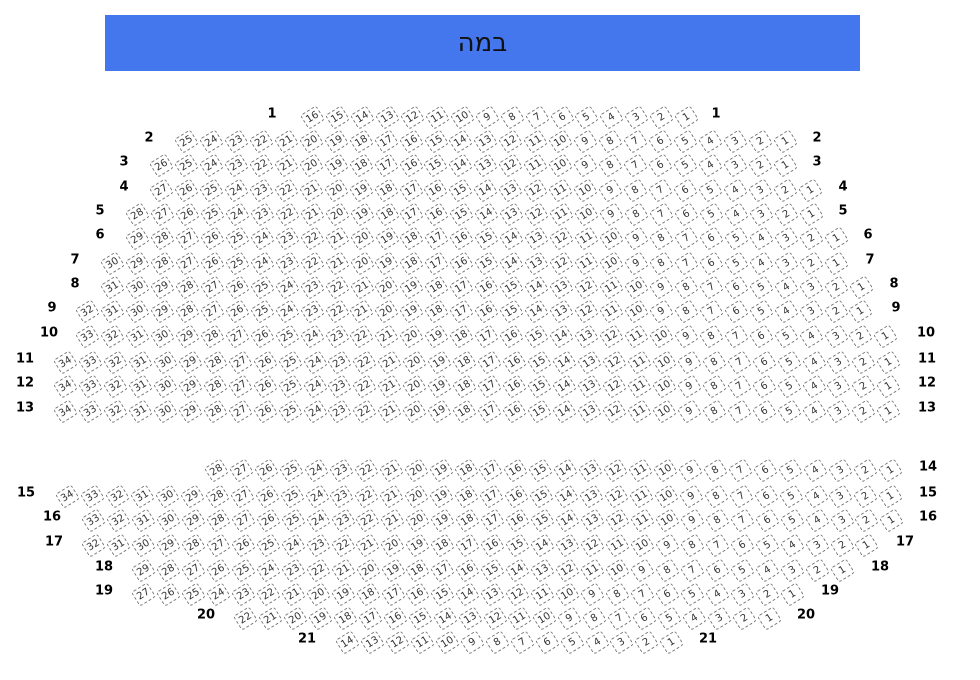 This screenshot has width=980, height=680. Describe the element at coordinates (266, 470) in the screenshot. I see `seat: 26` at that location.